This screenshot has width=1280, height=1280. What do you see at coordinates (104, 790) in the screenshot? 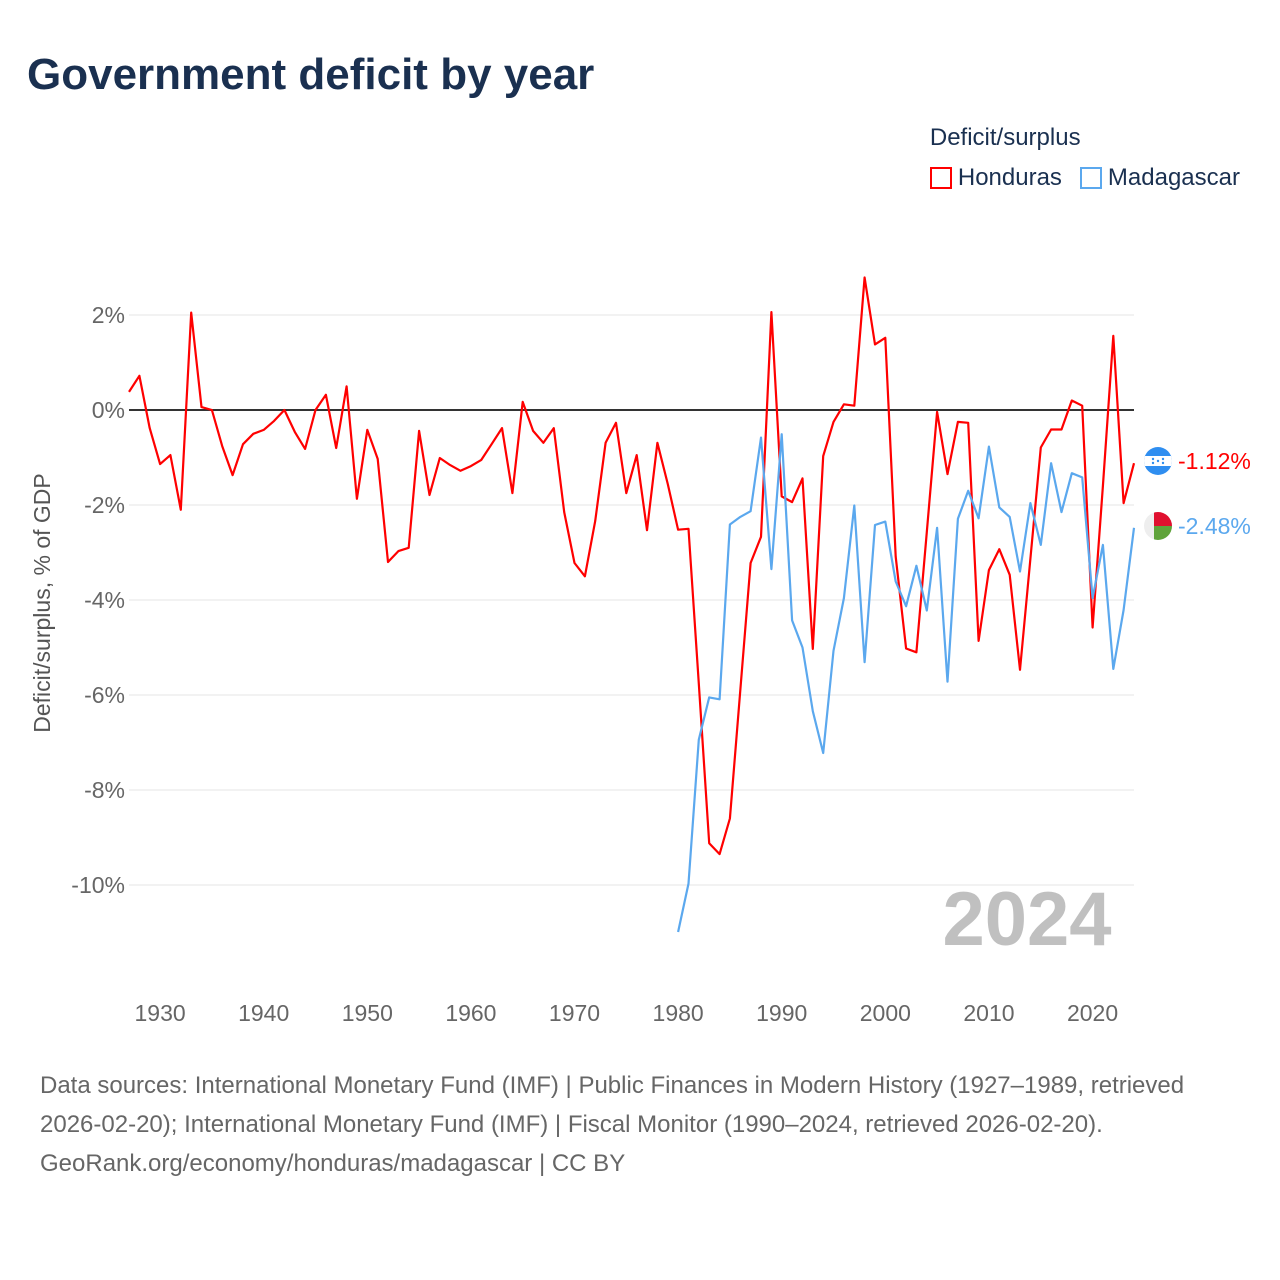
I see `y-tick-label: -8%` at bounding box center [104, 790].